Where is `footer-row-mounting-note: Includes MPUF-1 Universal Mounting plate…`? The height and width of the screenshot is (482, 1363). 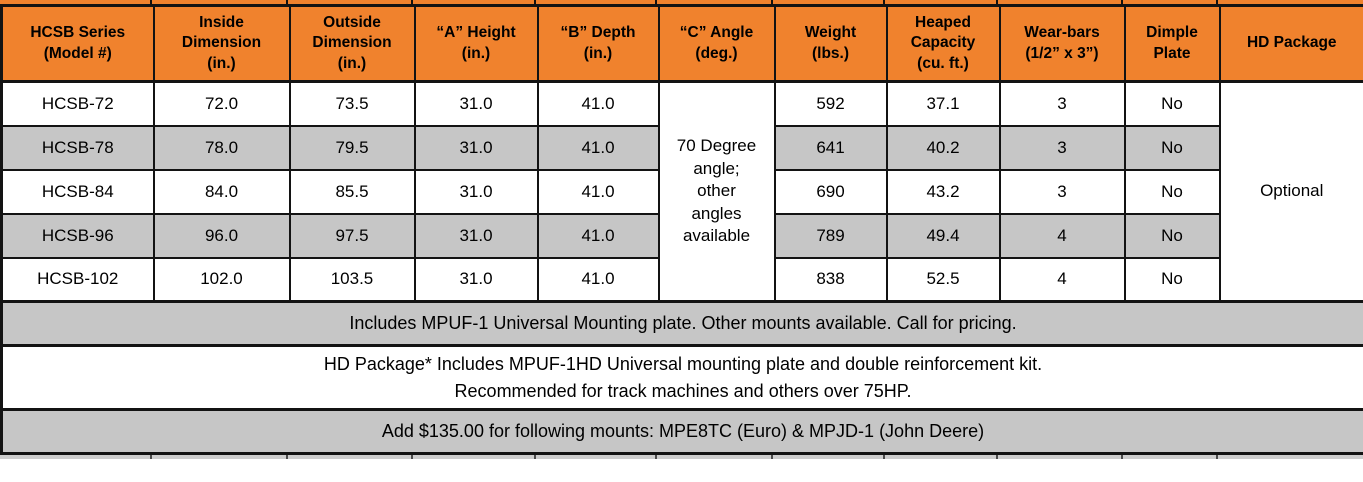
footer-row-mounting-note: Includes MPUF-1 Universal Mounting plate… is located at coordinates (681, 323).